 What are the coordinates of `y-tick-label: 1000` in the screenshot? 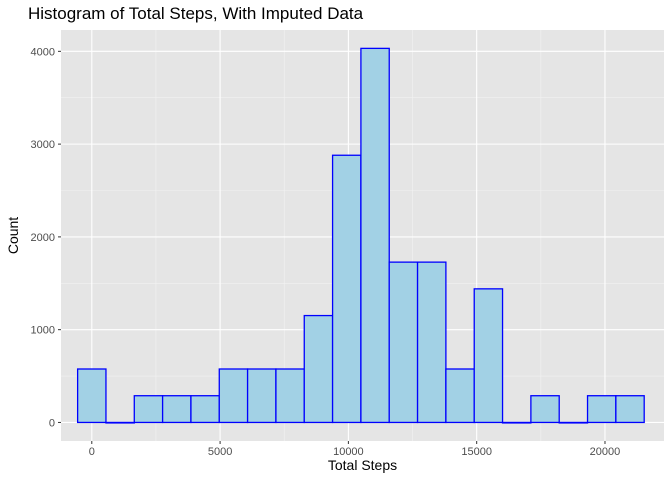 It's located at (43, 331).